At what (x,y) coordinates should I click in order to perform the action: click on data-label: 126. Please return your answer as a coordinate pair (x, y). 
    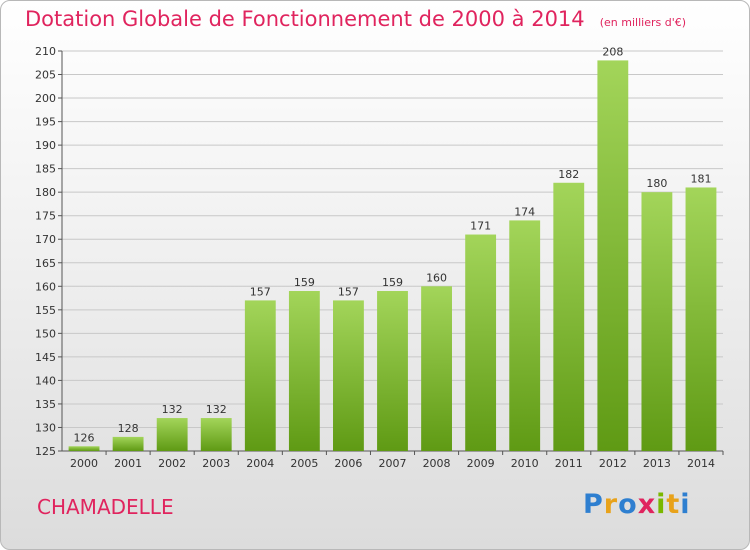
    Looking at the image, I should click on (84, 437).